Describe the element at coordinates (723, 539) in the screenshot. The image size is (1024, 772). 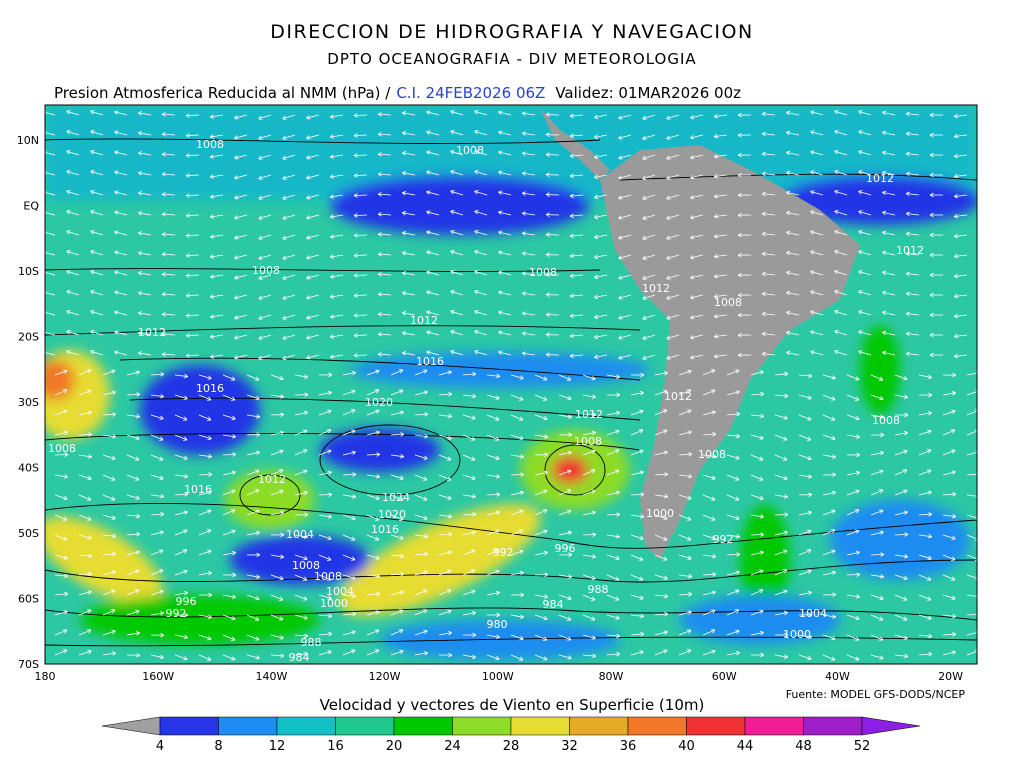
I see `isobar-label: 992` at that location.